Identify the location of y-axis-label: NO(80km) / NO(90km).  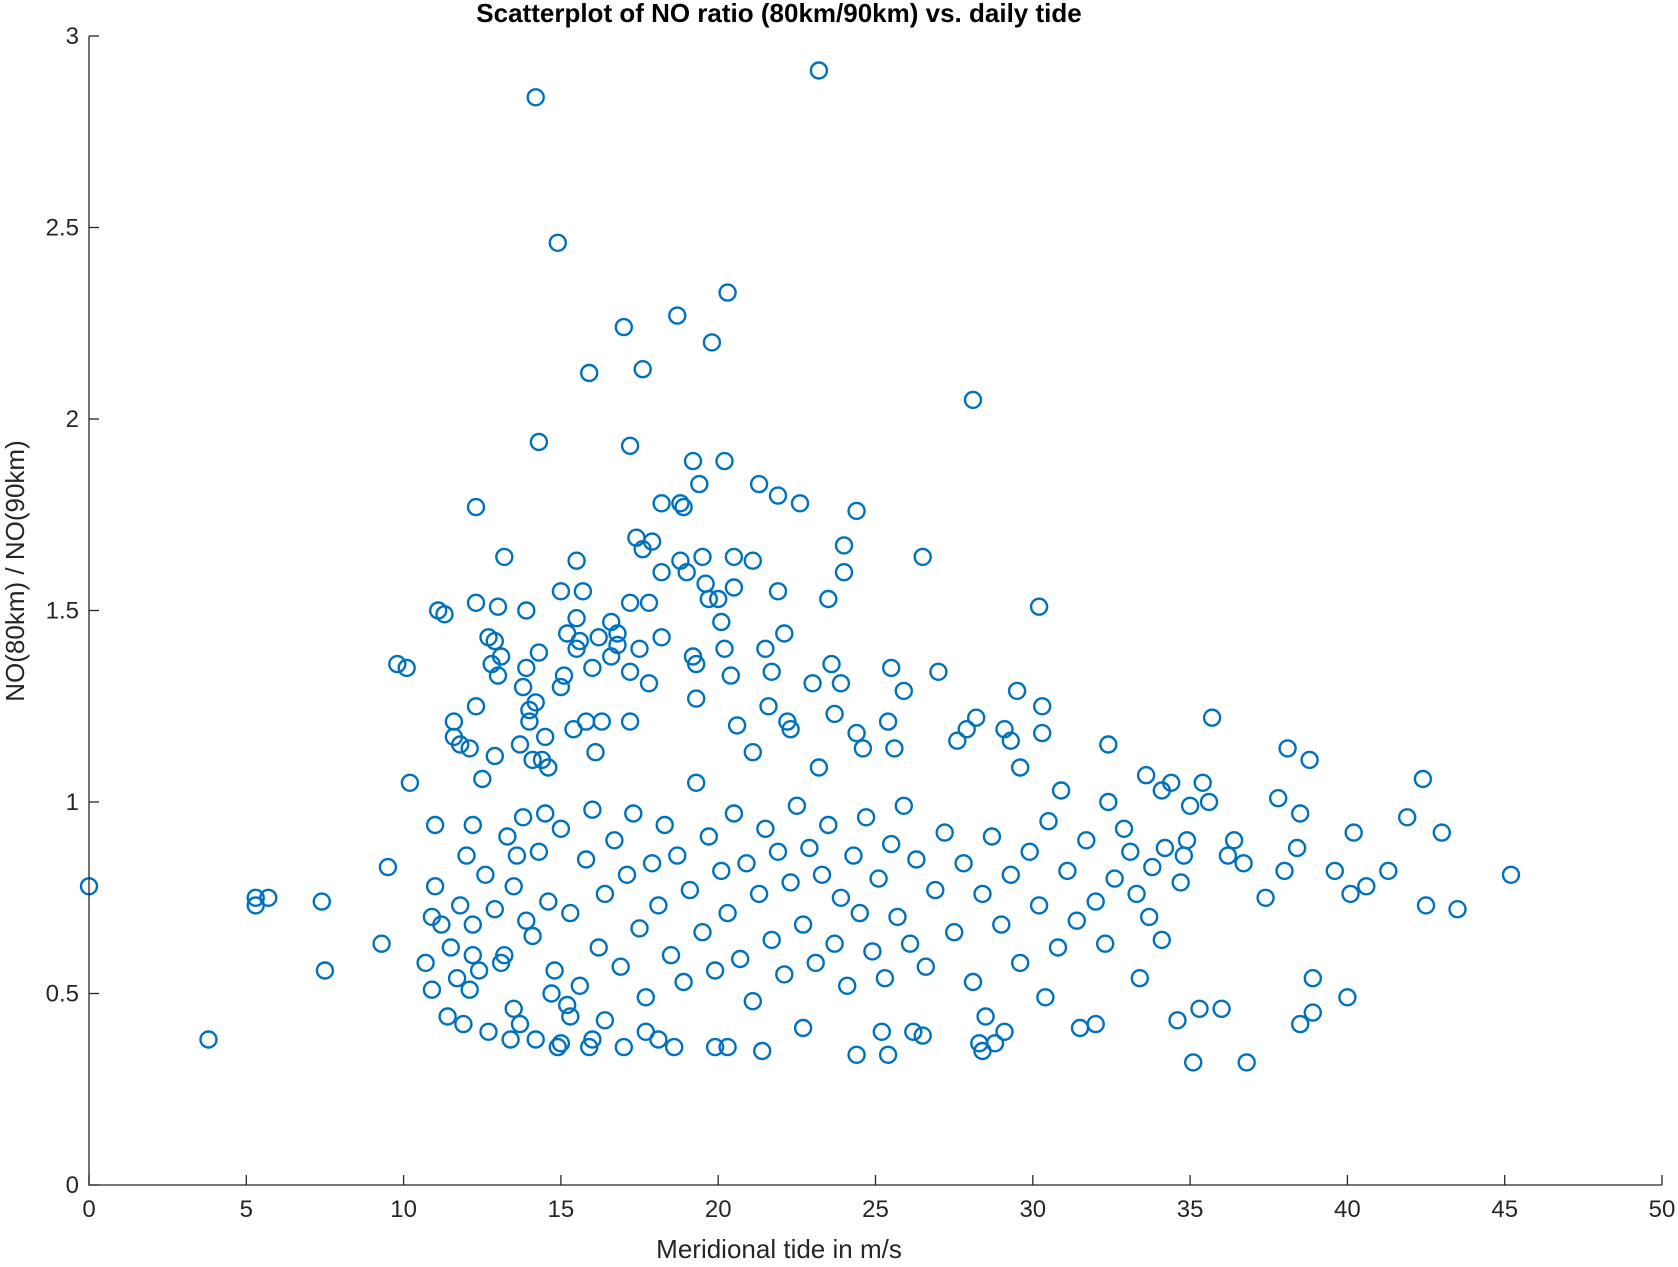
(15, 570).